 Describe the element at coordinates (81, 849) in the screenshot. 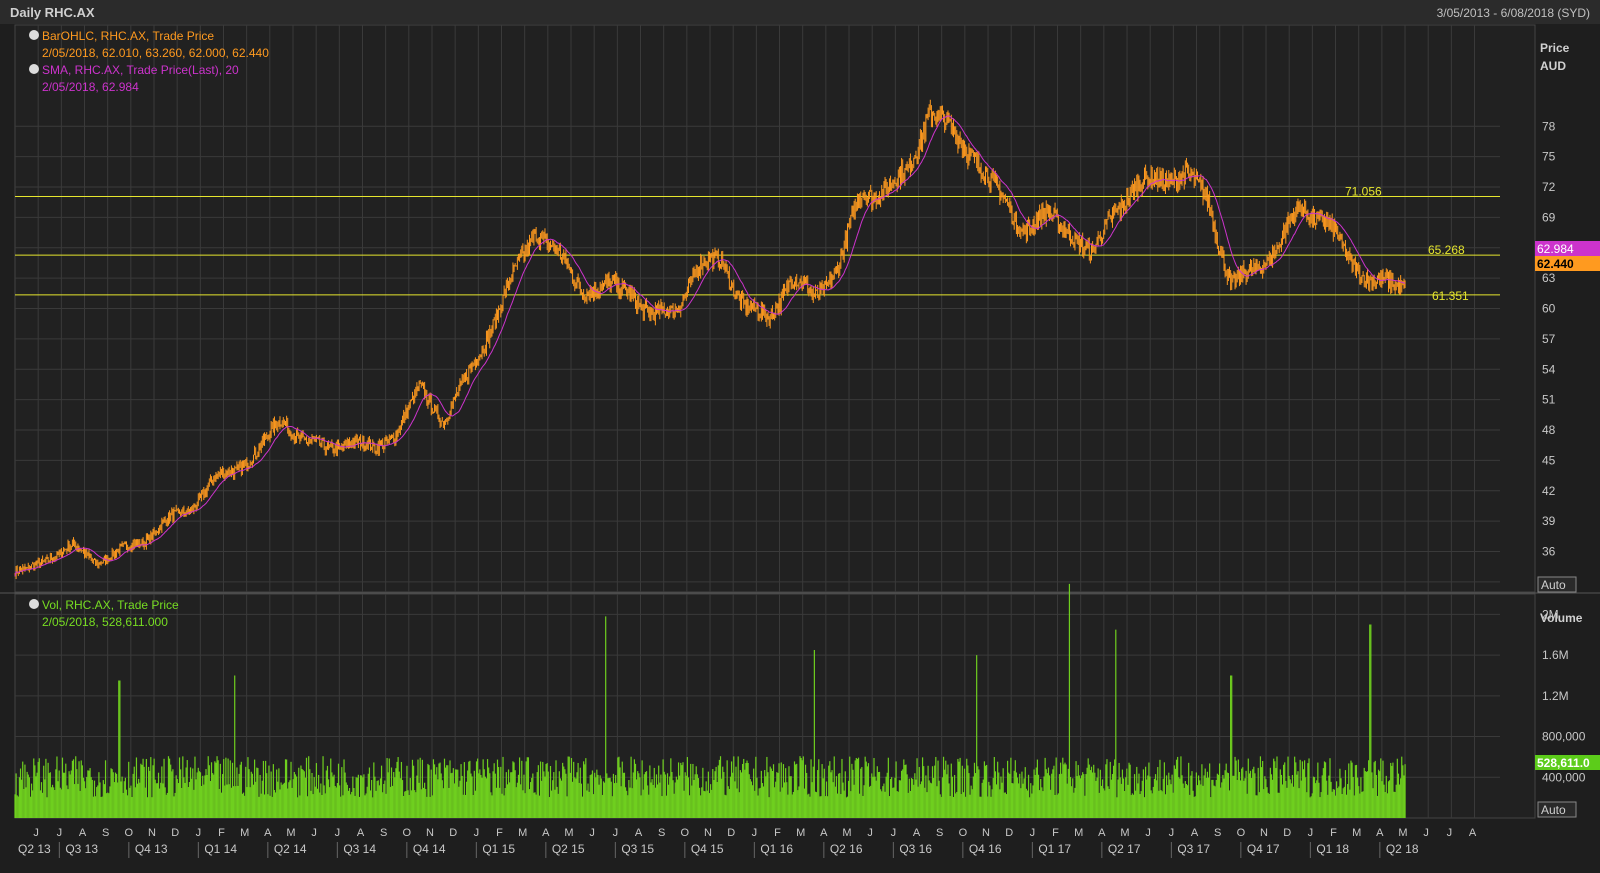

I see `quarter-tick-label: Q3 13` at that location.